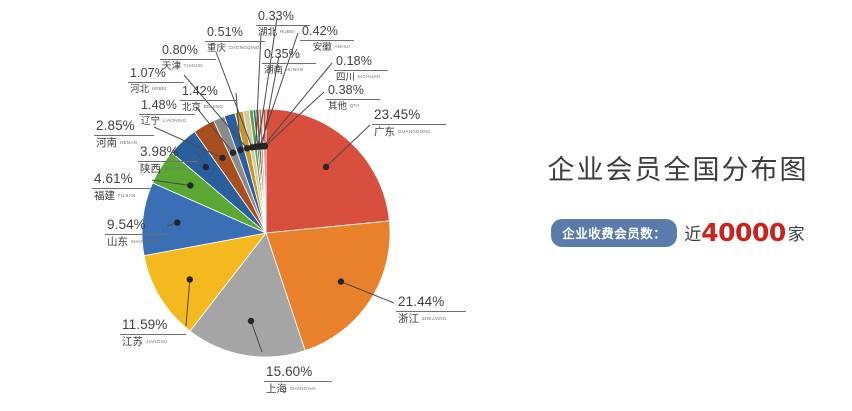 This screenshot has width=852, height=411. I want to click on callout-jiangsu: 11.59% 江苏 JIANGSU, so click(153, 332).